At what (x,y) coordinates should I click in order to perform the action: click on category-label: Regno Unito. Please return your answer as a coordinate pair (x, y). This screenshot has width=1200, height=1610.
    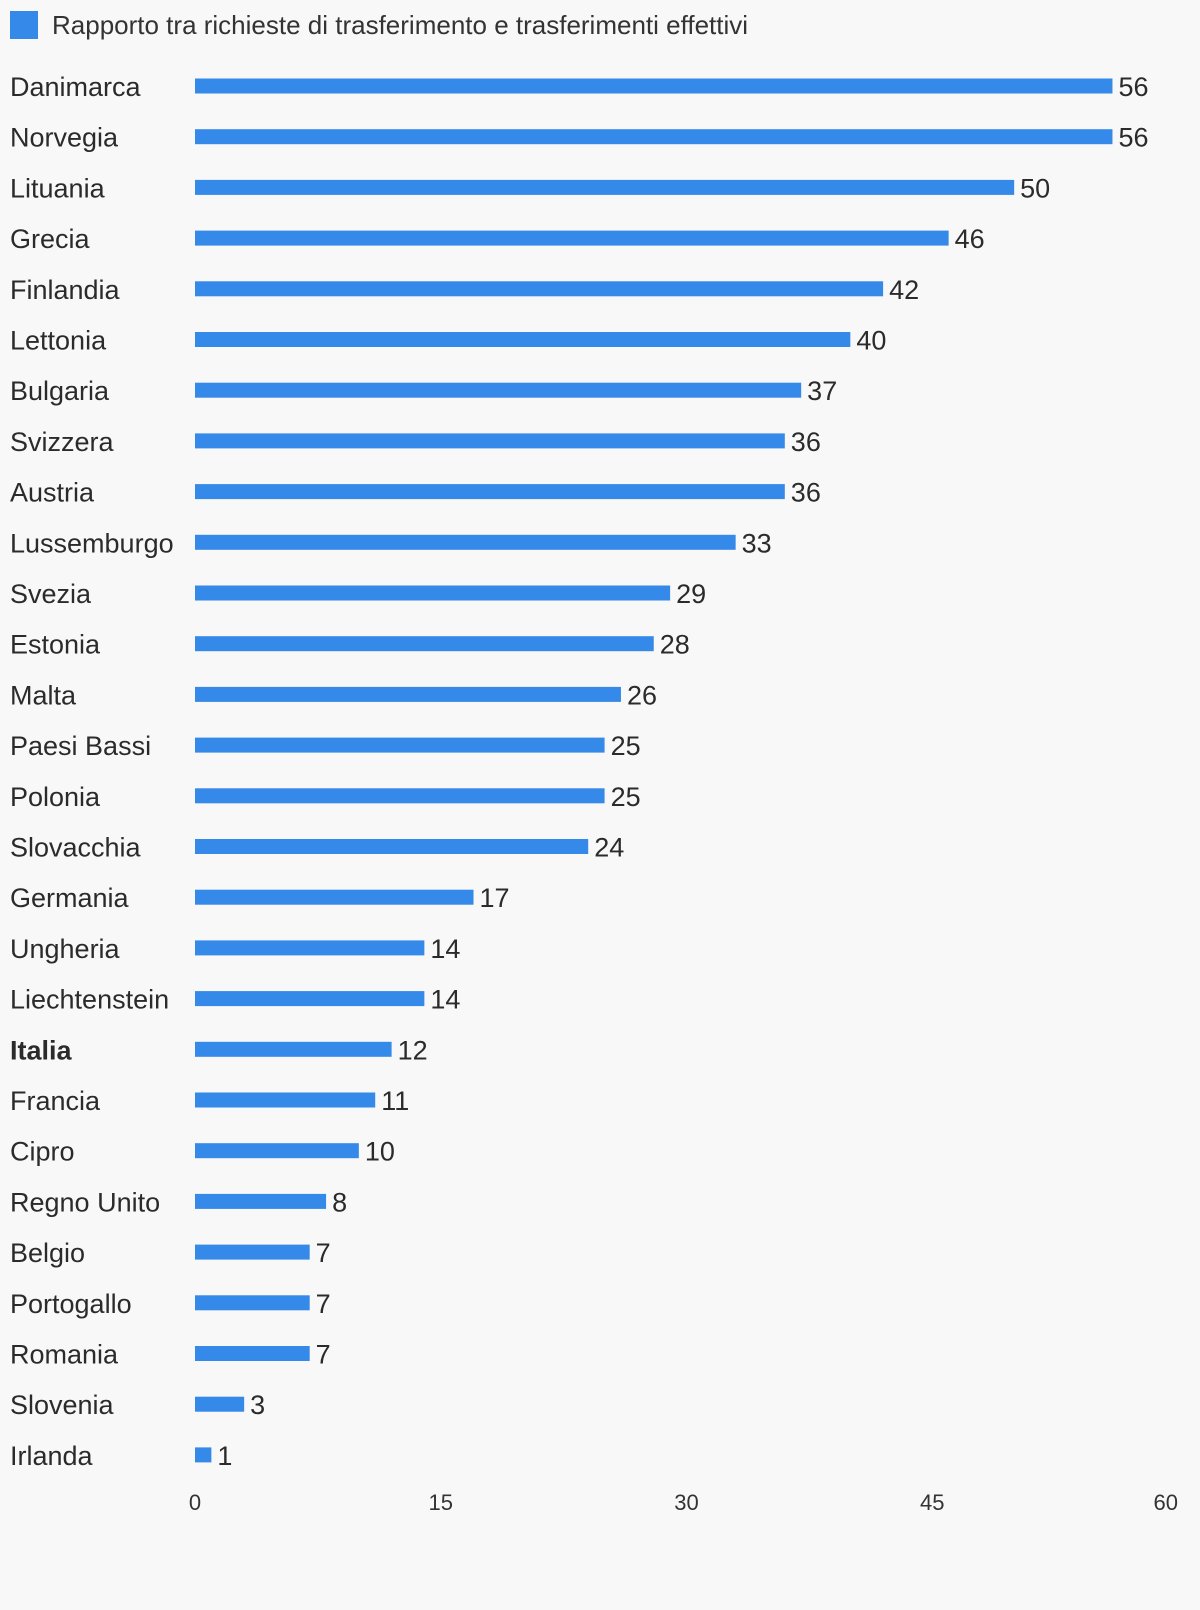
    Looking at the image, I should click on (85, 1202).